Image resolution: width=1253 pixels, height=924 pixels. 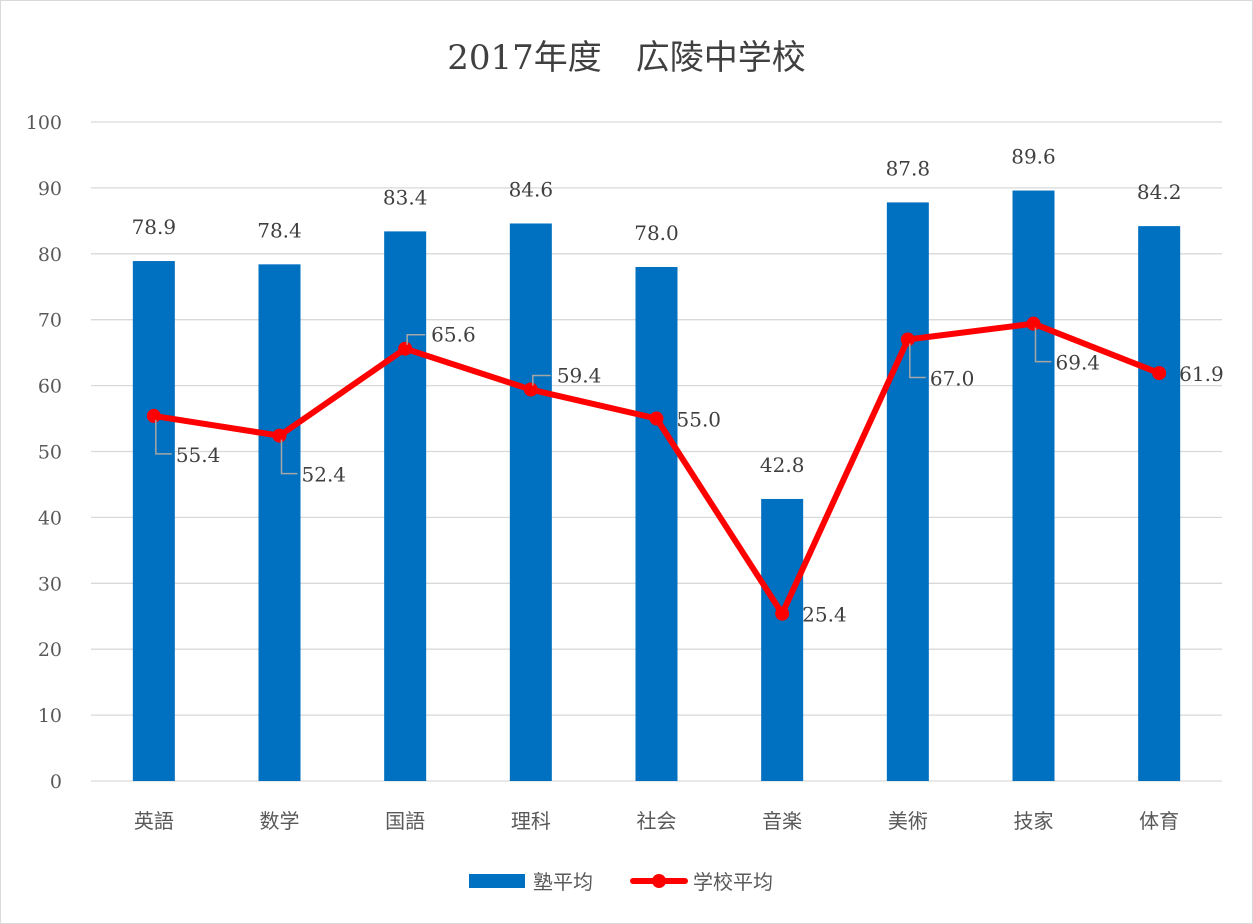 I want to click on legend-label-bar: 塾平均, so click(x=563, y=882).